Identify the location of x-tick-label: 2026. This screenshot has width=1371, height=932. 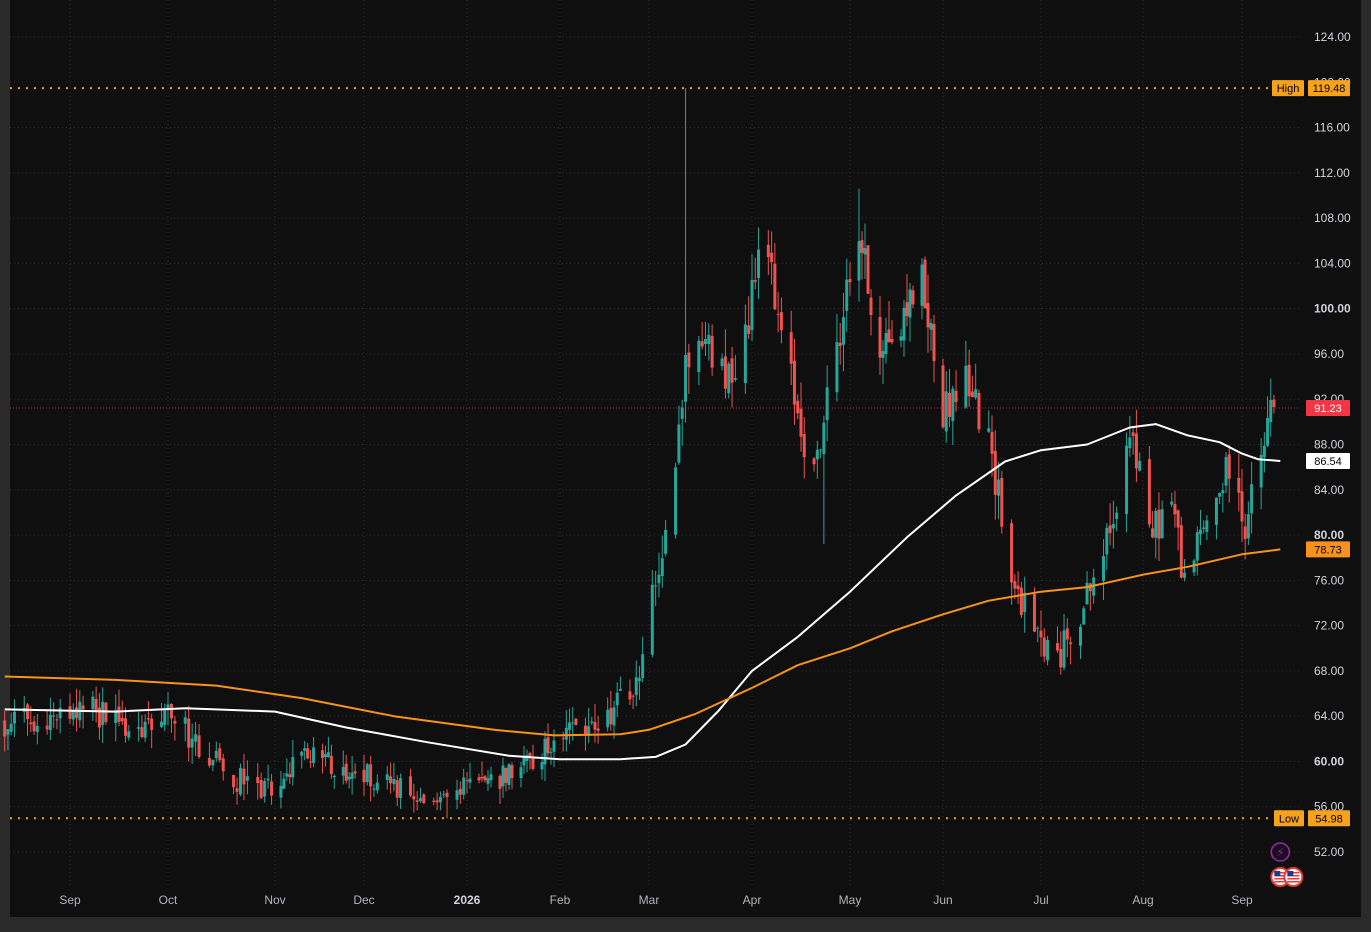
(467, 900).